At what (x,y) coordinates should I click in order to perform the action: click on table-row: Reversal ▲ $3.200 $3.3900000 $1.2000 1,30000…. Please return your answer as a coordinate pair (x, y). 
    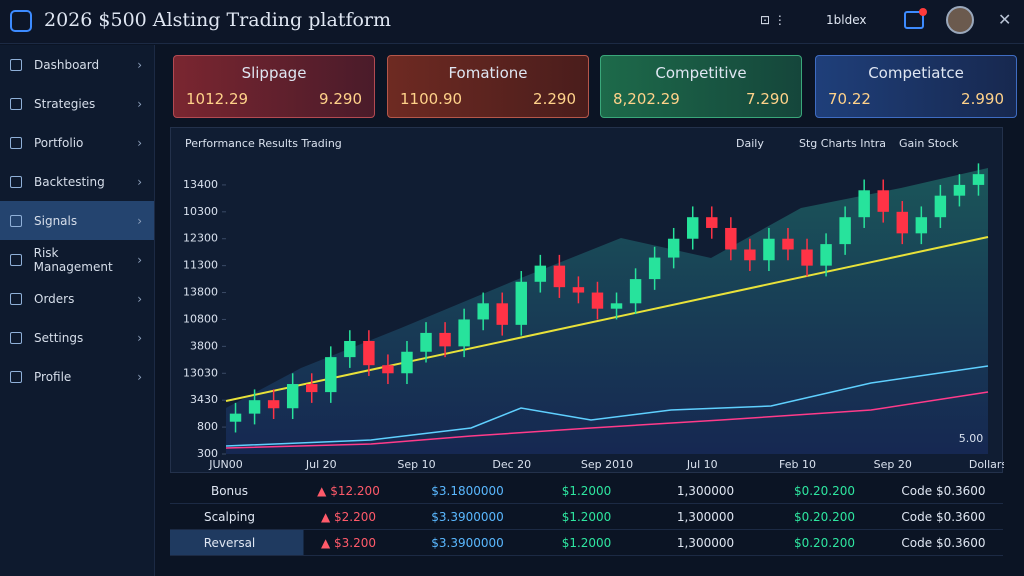
    Looking at the image, I should click on (586, 543).